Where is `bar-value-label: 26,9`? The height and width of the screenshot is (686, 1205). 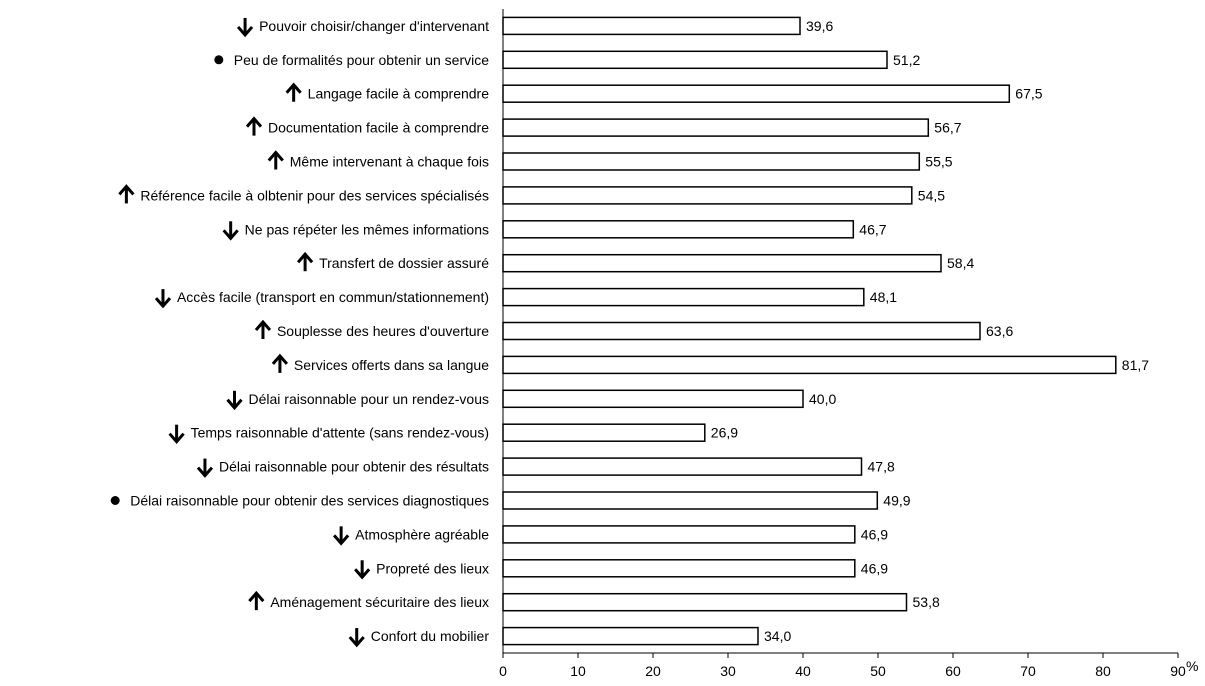 bar-value-label: 26,9 is located at coordinates (724, 433).